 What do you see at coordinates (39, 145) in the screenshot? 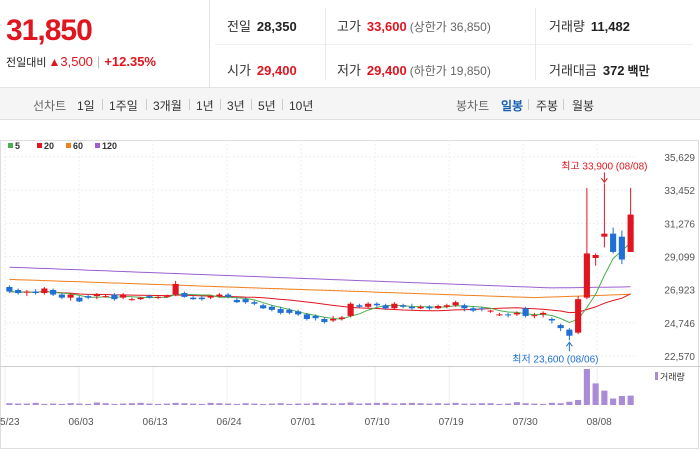
I see `legend-swatch` at bounding box center [39, 145].